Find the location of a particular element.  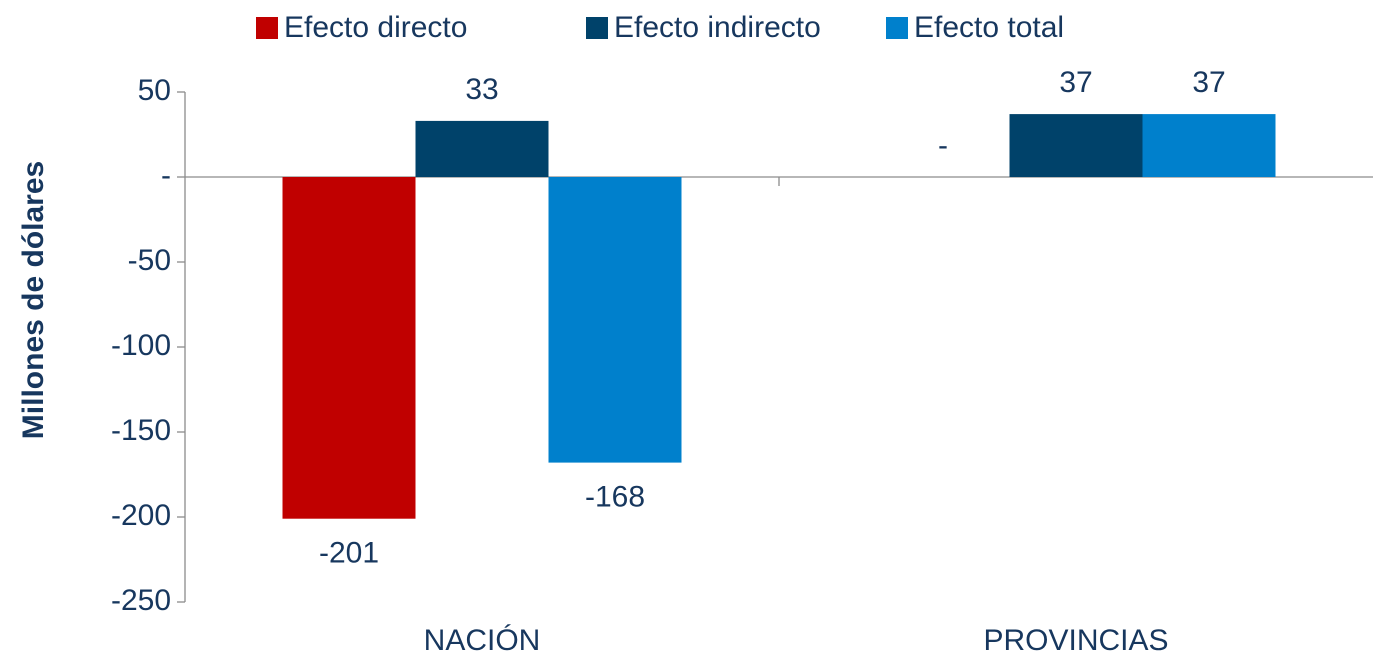

y-tick-label: - is located at coordinates (166, 175).